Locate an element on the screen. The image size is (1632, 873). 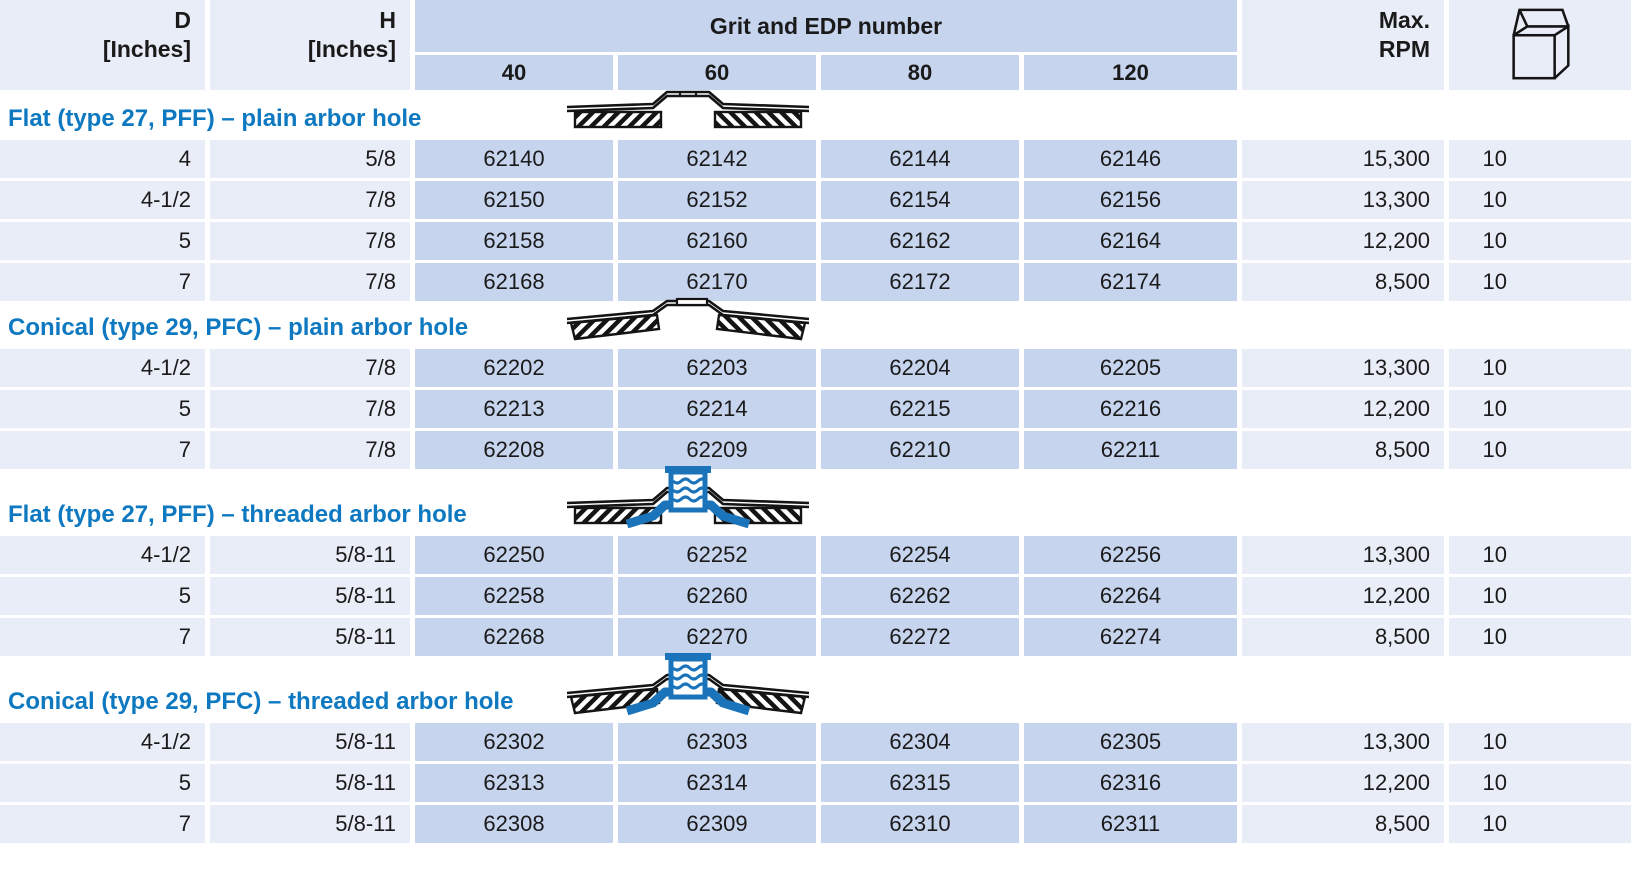
edp-grit80-cell: 62315 is located at coordinates (920, 783).